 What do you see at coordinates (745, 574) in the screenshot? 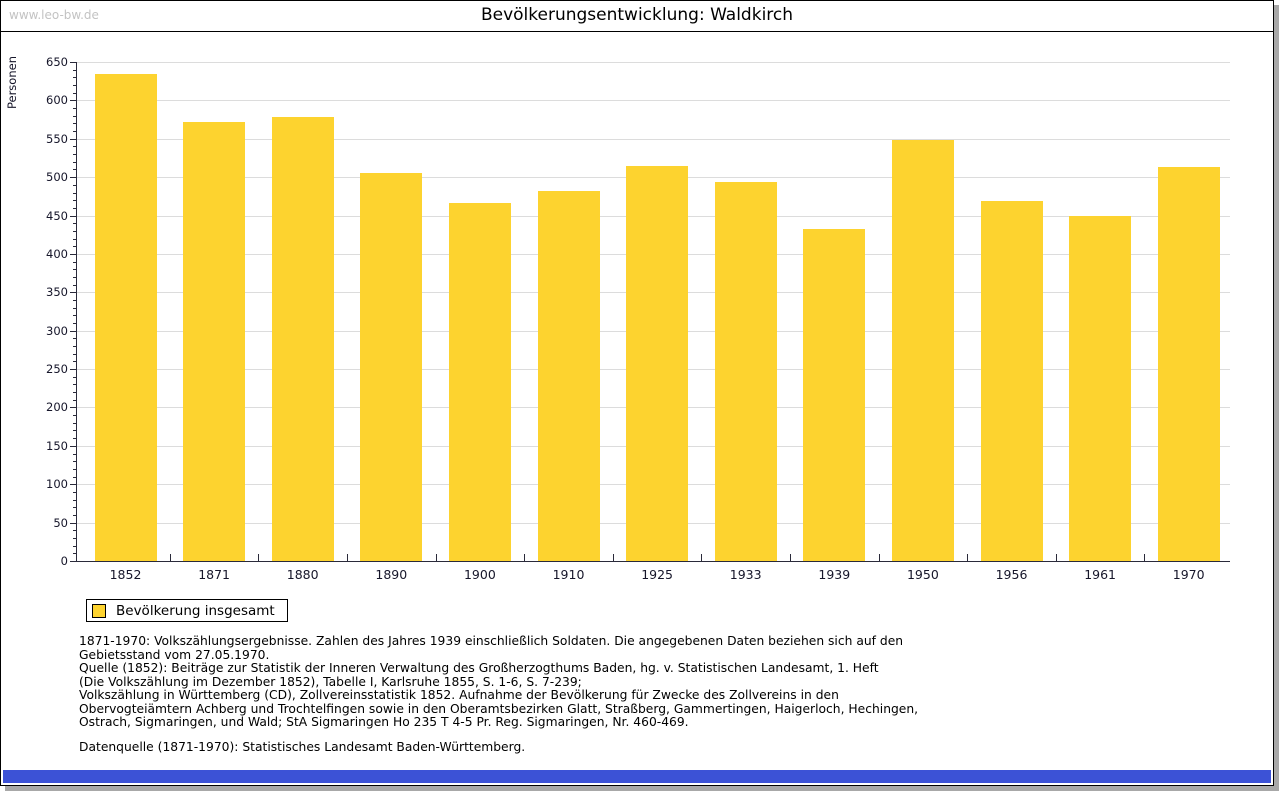
I see `x-tick-label: 1933` at bounding box center [745, 574].